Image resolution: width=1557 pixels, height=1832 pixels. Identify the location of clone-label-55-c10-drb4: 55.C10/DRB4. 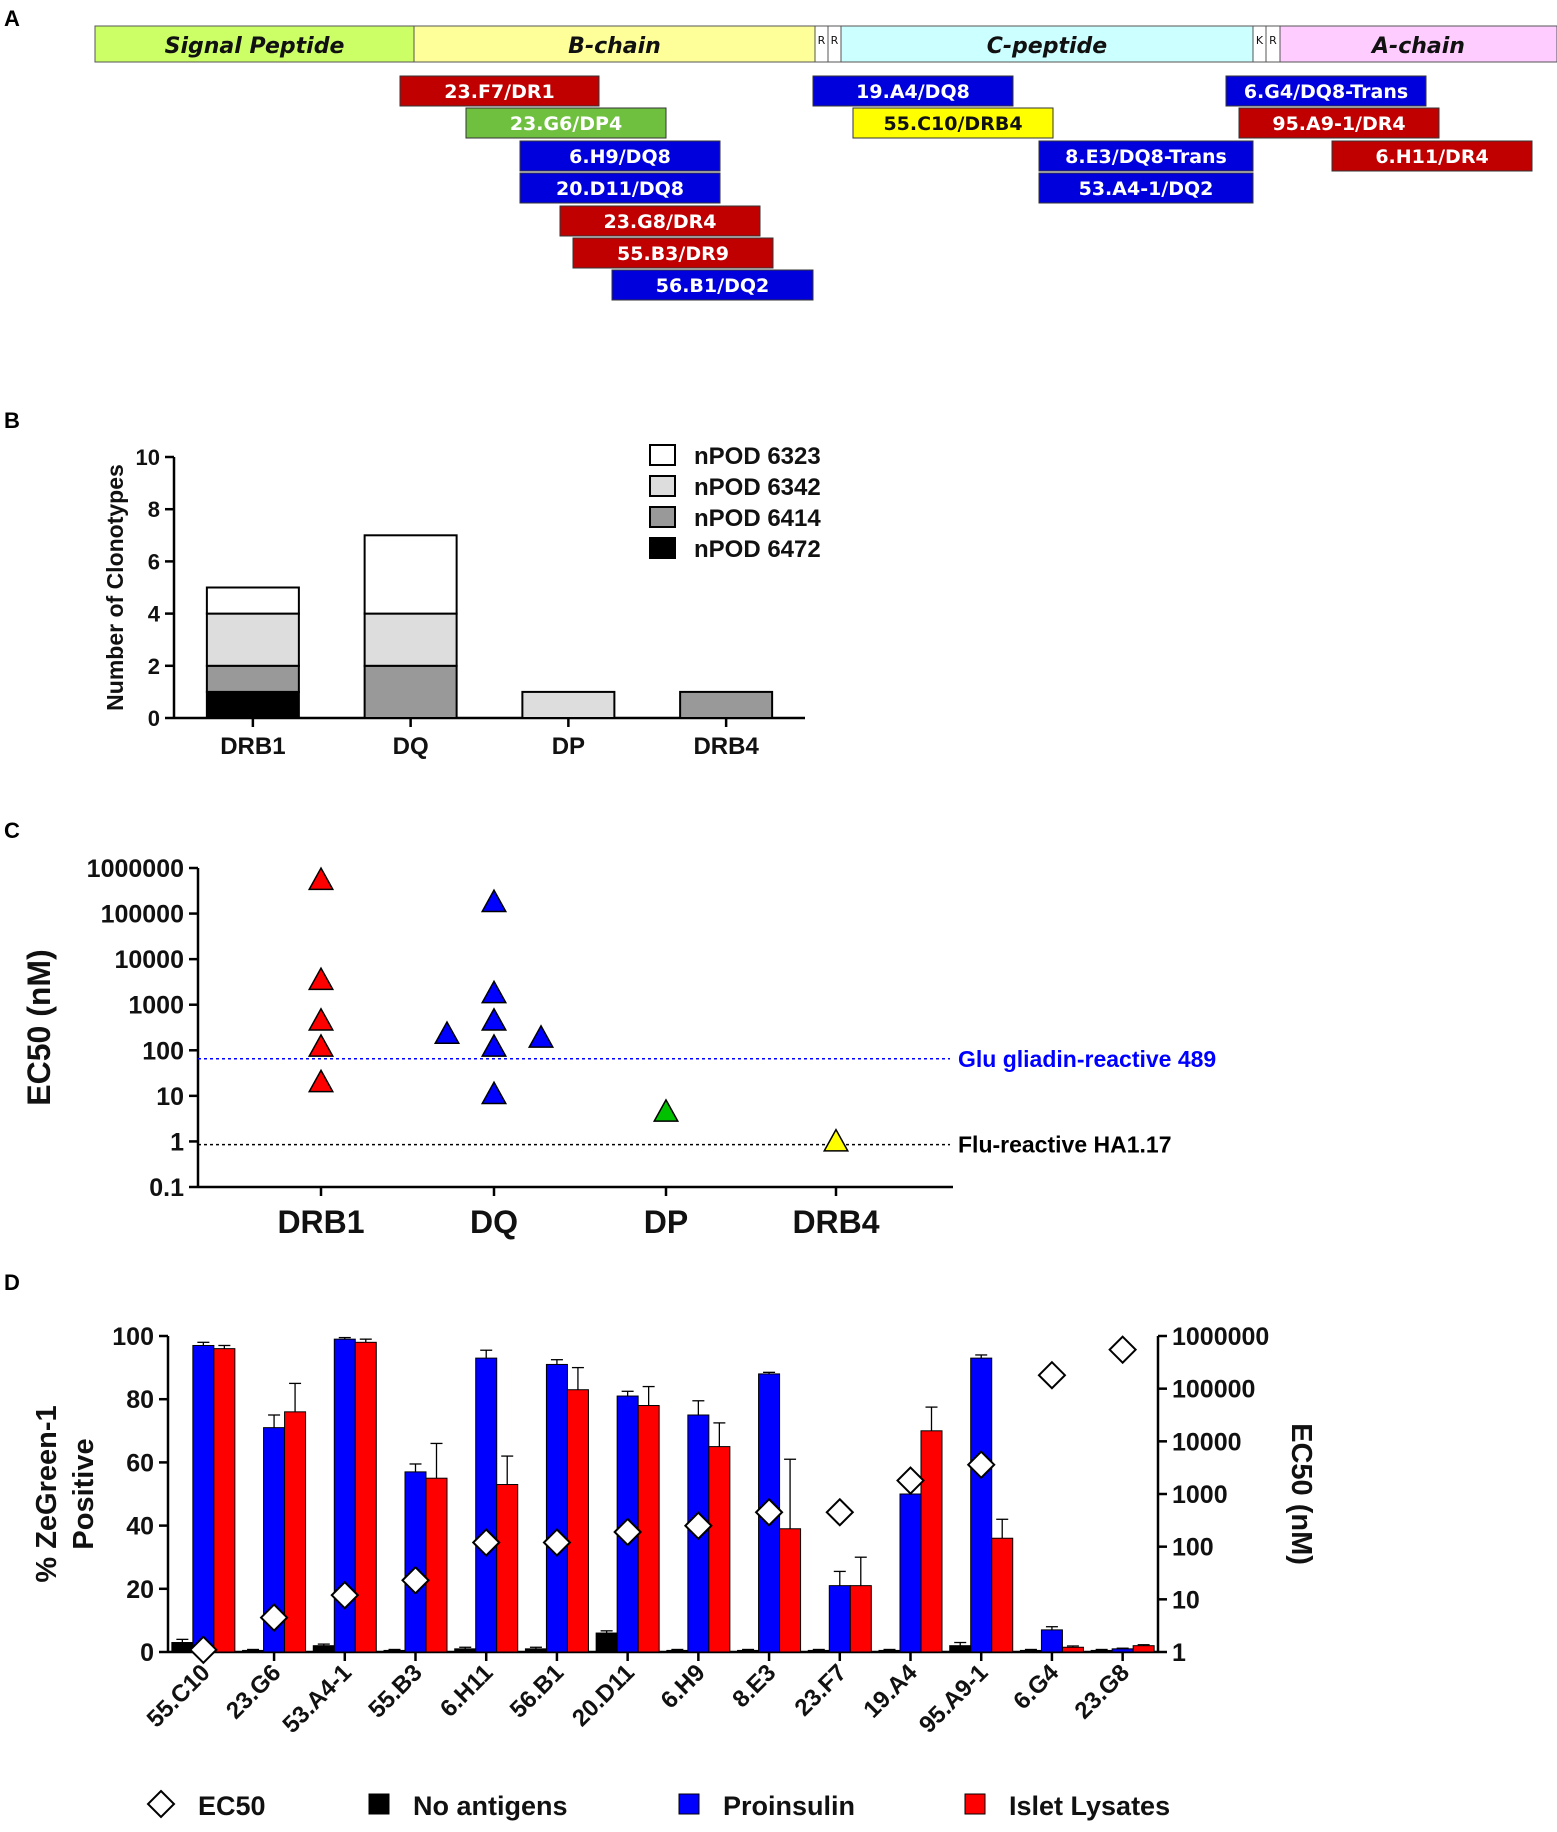
(952, 124).